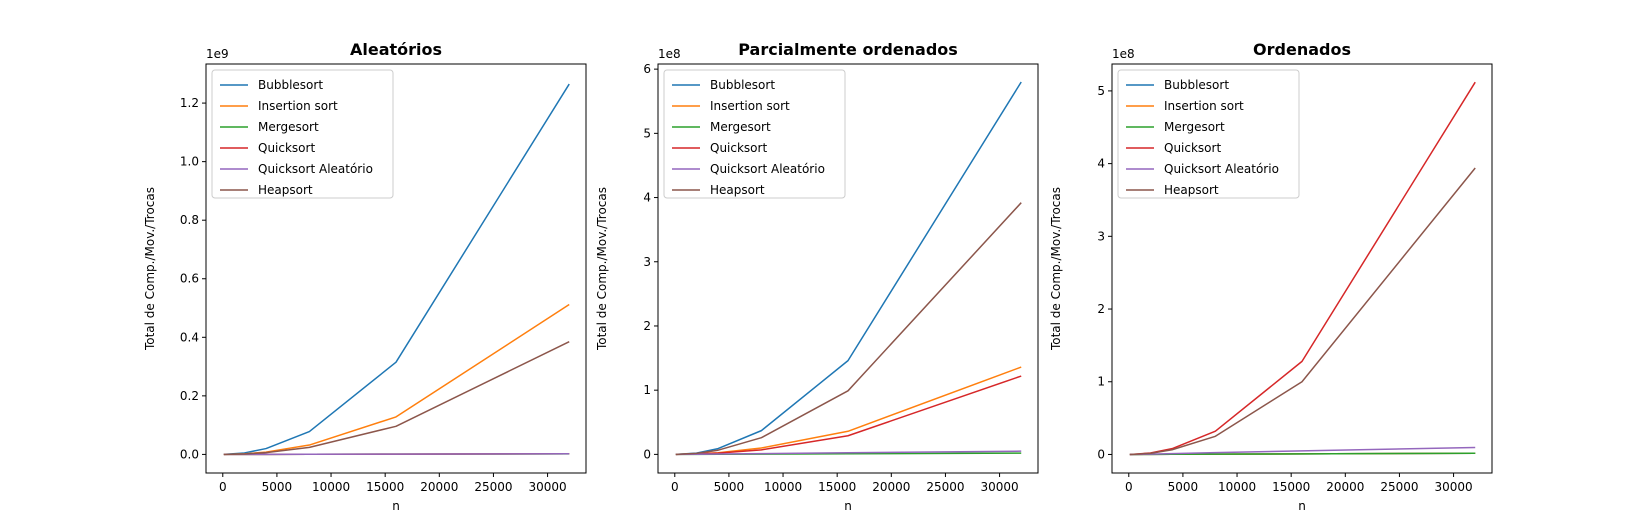 This screenshot has width=1651, height=530. Describe the element at coordinates (848, 49) in the screenshot. I see `chart-title: Parcialmente ordenados` at that location.